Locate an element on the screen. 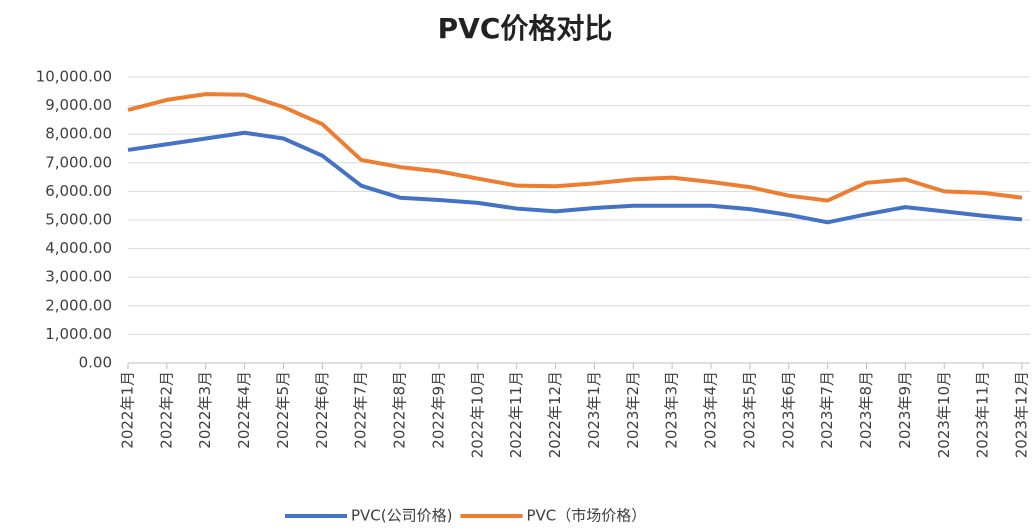 The width and height of the screenshot is (1032, 528). x-tick-label: 2022年2月 is located at coordinates (166, 410).